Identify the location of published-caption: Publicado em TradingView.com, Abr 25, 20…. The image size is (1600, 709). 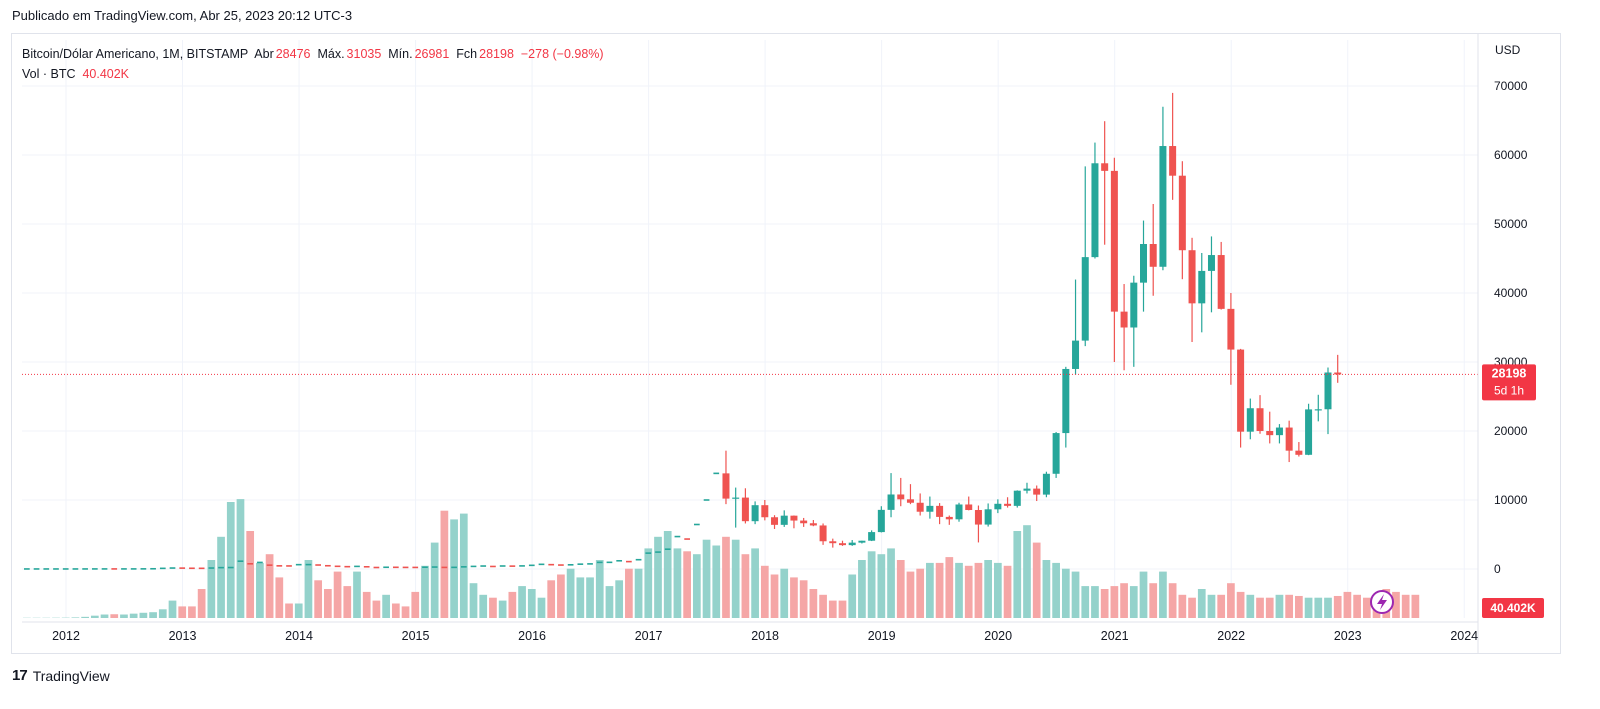
(182, 15).